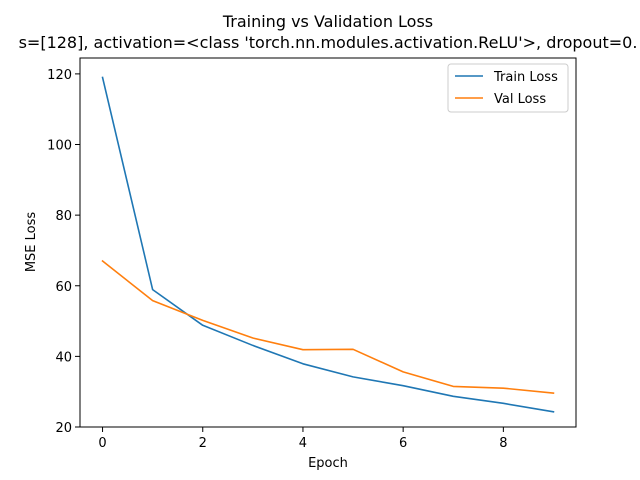  I want to click on x-tick-label: 2, so click(203, 443).